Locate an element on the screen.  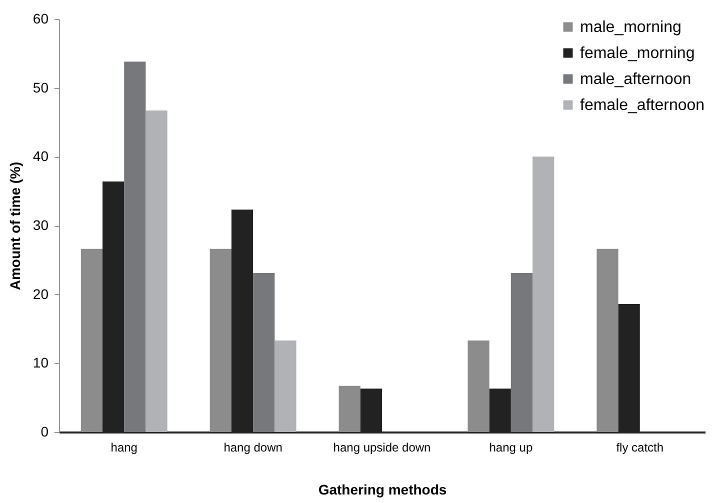
y-tick-label: 40 is located at coordinates (40, 156).